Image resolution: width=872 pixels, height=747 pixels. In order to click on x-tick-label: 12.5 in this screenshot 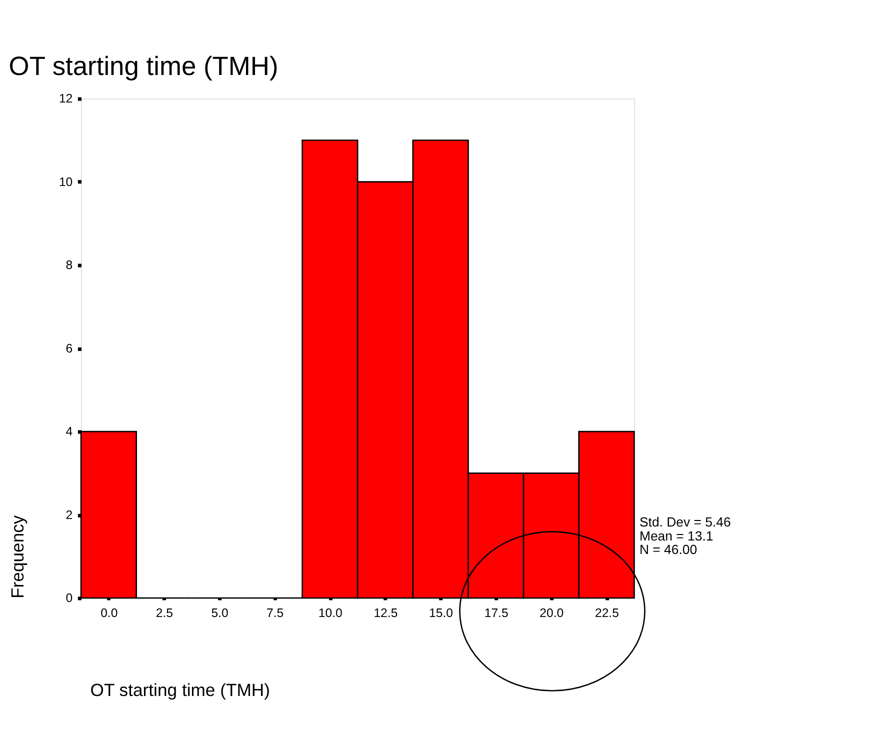, I will do `click(386, 613)`.